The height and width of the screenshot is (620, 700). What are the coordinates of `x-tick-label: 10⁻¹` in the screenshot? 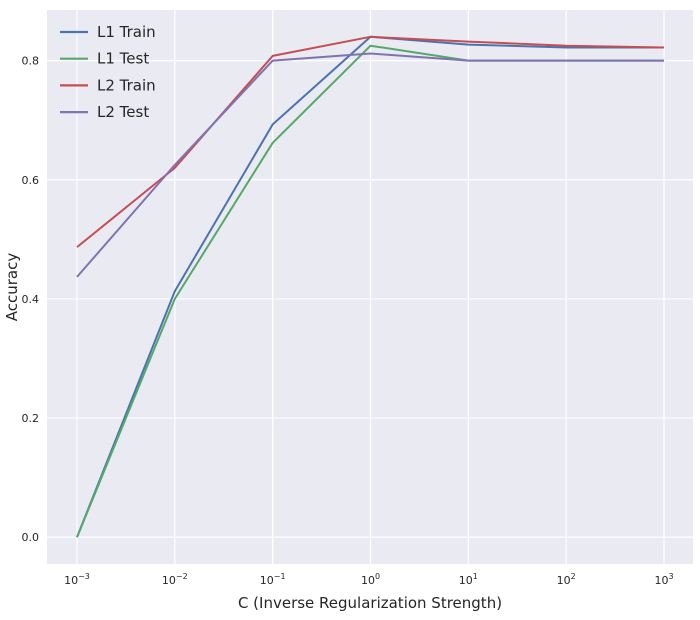 It's located at (273, 579).